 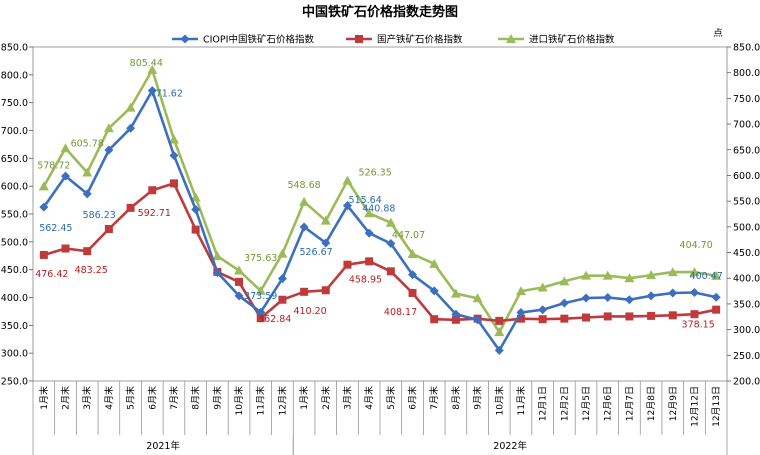 I want to click on x-tick-label: 12月7日, so click(x=629, y=403).